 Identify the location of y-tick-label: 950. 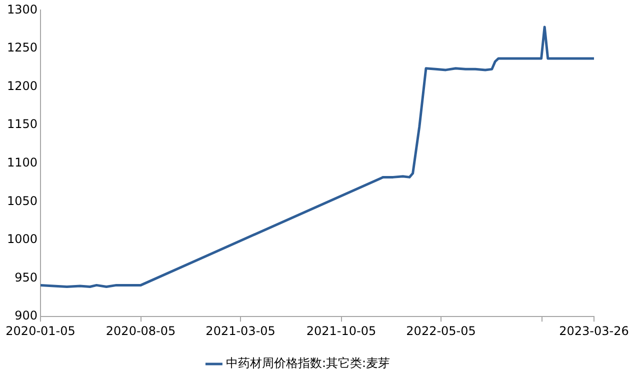
(26, 277).